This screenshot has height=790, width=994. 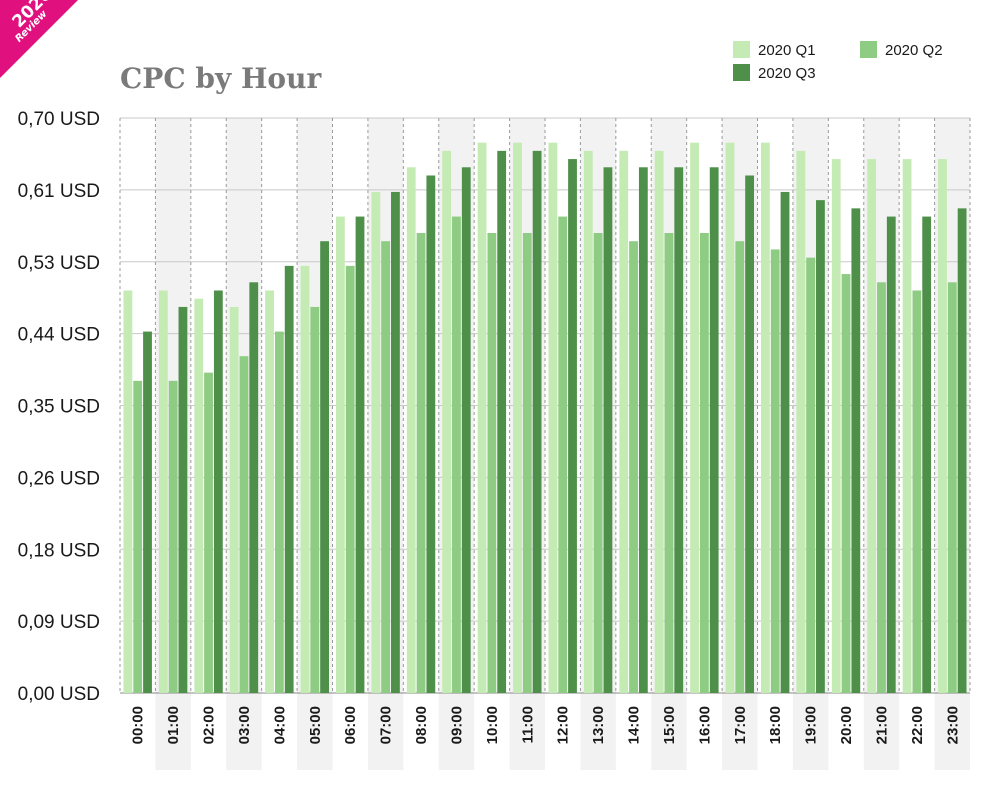 What do you see at coordinates (820, 446) in the screenshot?
I see `bar-2020-q3-1900` at bounding box center [820, 446].